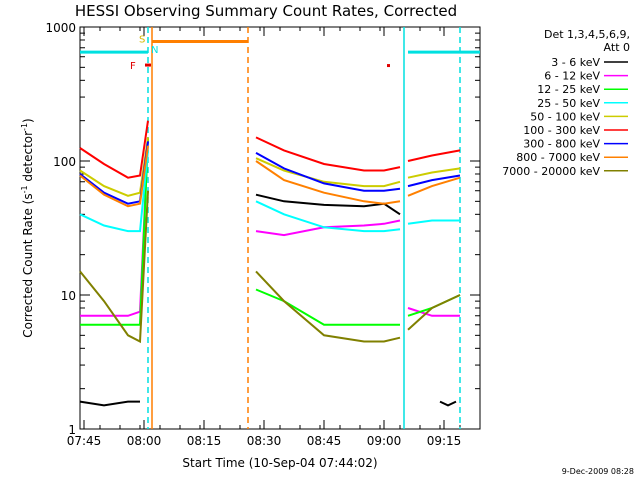 The height and width of the screenshot is (480, 640). What do you see at coordinates (60, 229) in the screenshot?
I see `y-tick-labels: 1 10 100 1000` at bounding box center [60, 229].